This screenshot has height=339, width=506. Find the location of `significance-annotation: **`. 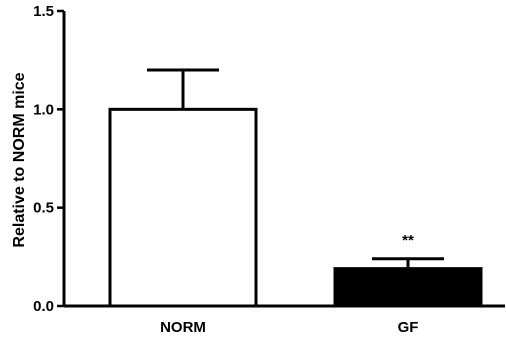

significance-annotation: ** is located at coordinates (408, 240).